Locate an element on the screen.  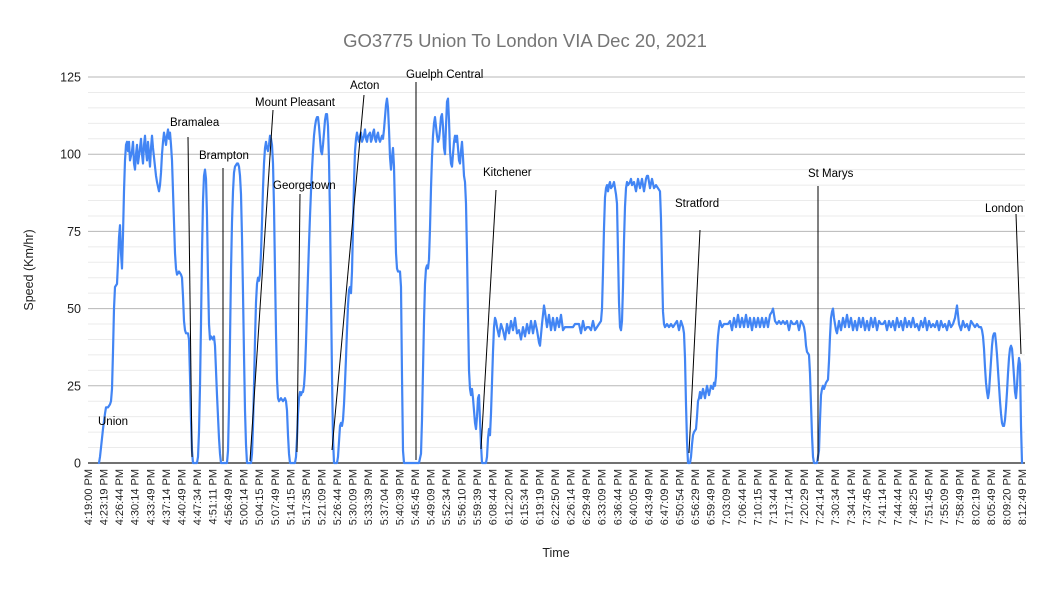
x-tick-label: 5:21:09 PM is located at coordinates (323, 497).